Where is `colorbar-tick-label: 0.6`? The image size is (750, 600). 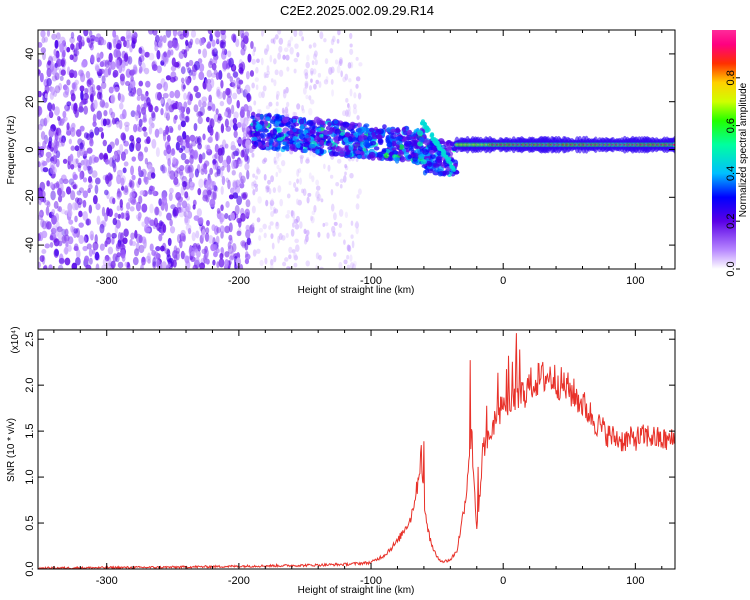
colorbar-tick-label: 0.6 is located at coordinates (731, 125).